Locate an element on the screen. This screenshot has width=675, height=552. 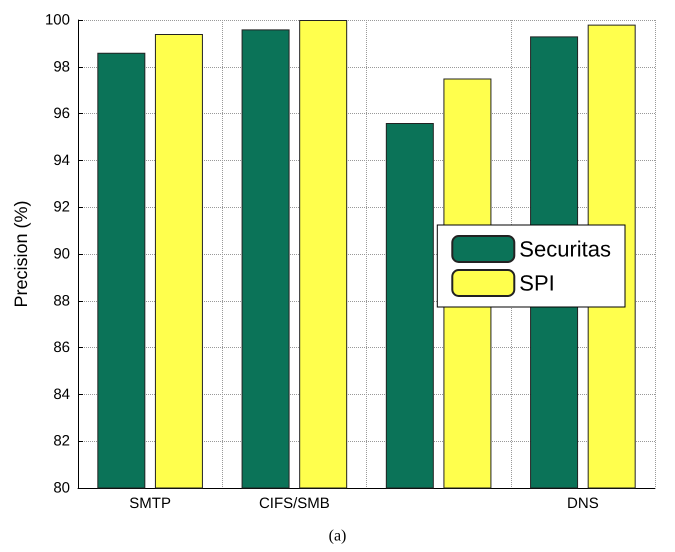
x-tick-label: SMTP is located at coordinates (150, 503).